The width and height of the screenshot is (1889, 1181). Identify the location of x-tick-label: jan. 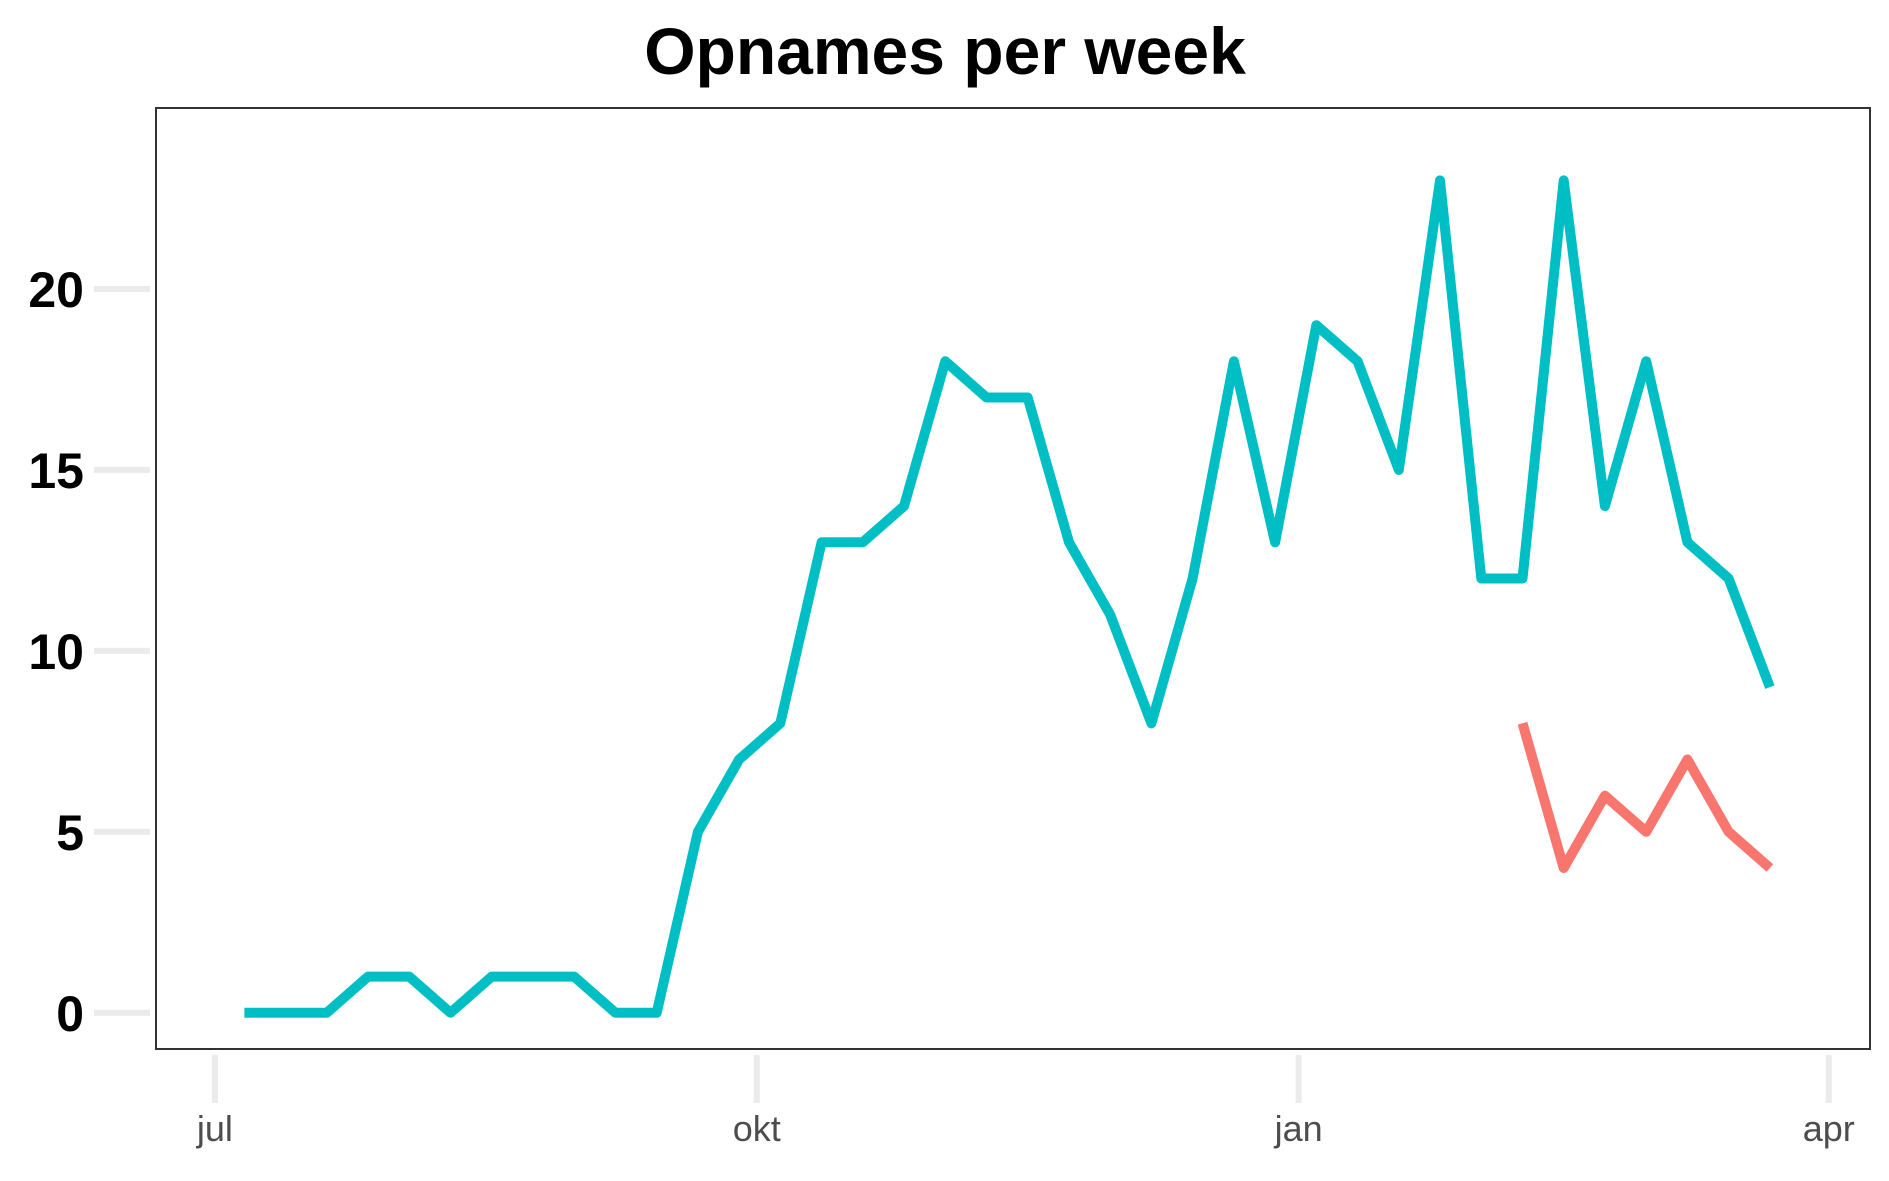
(1298, 1128).